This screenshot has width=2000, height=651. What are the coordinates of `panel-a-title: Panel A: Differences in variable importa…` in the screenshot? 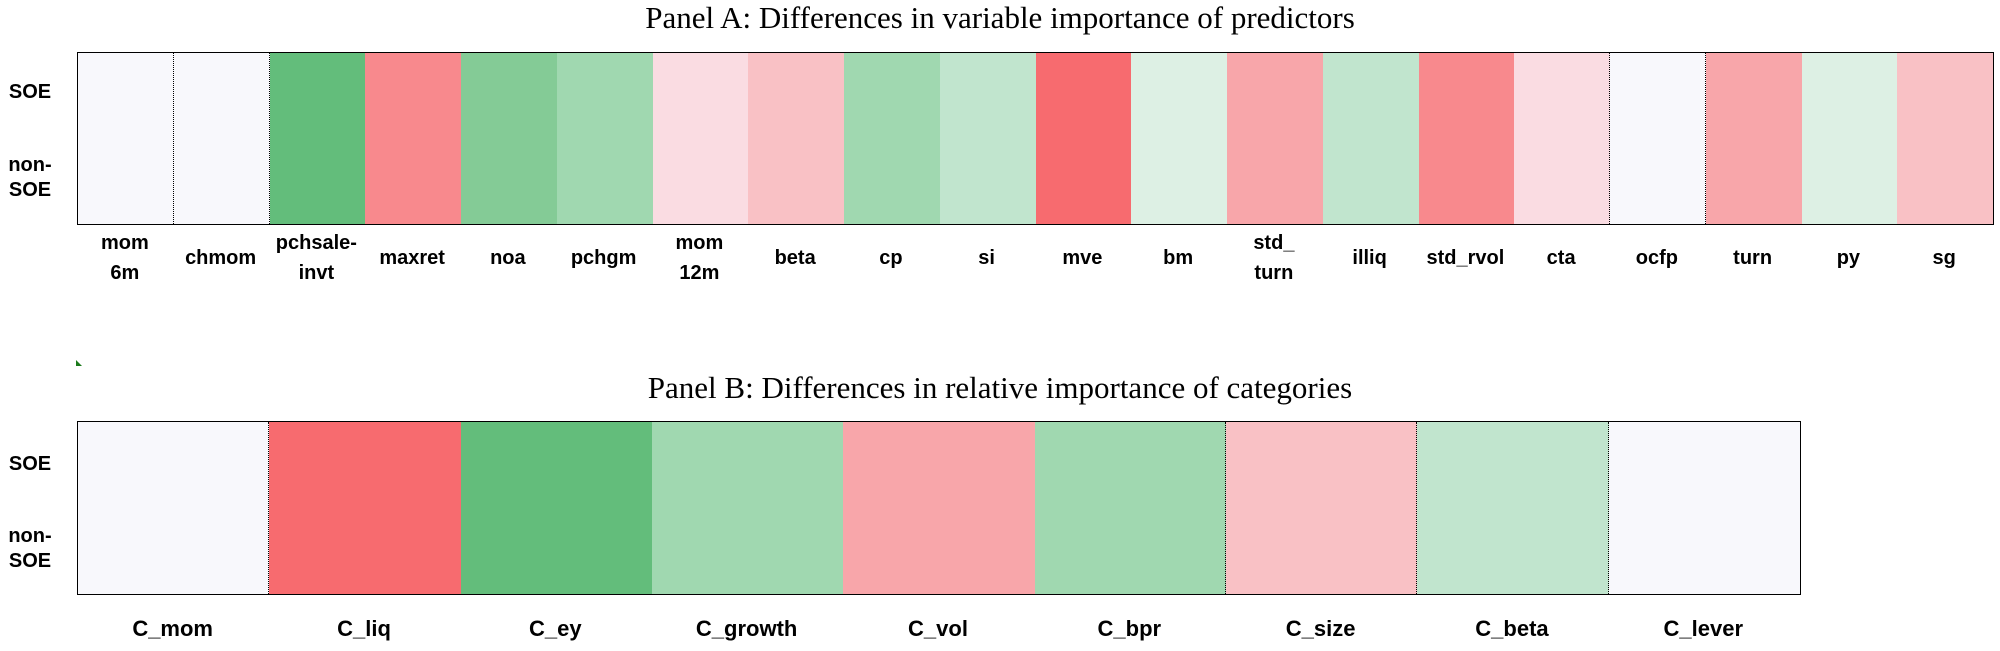 It's located at (1000, 17).